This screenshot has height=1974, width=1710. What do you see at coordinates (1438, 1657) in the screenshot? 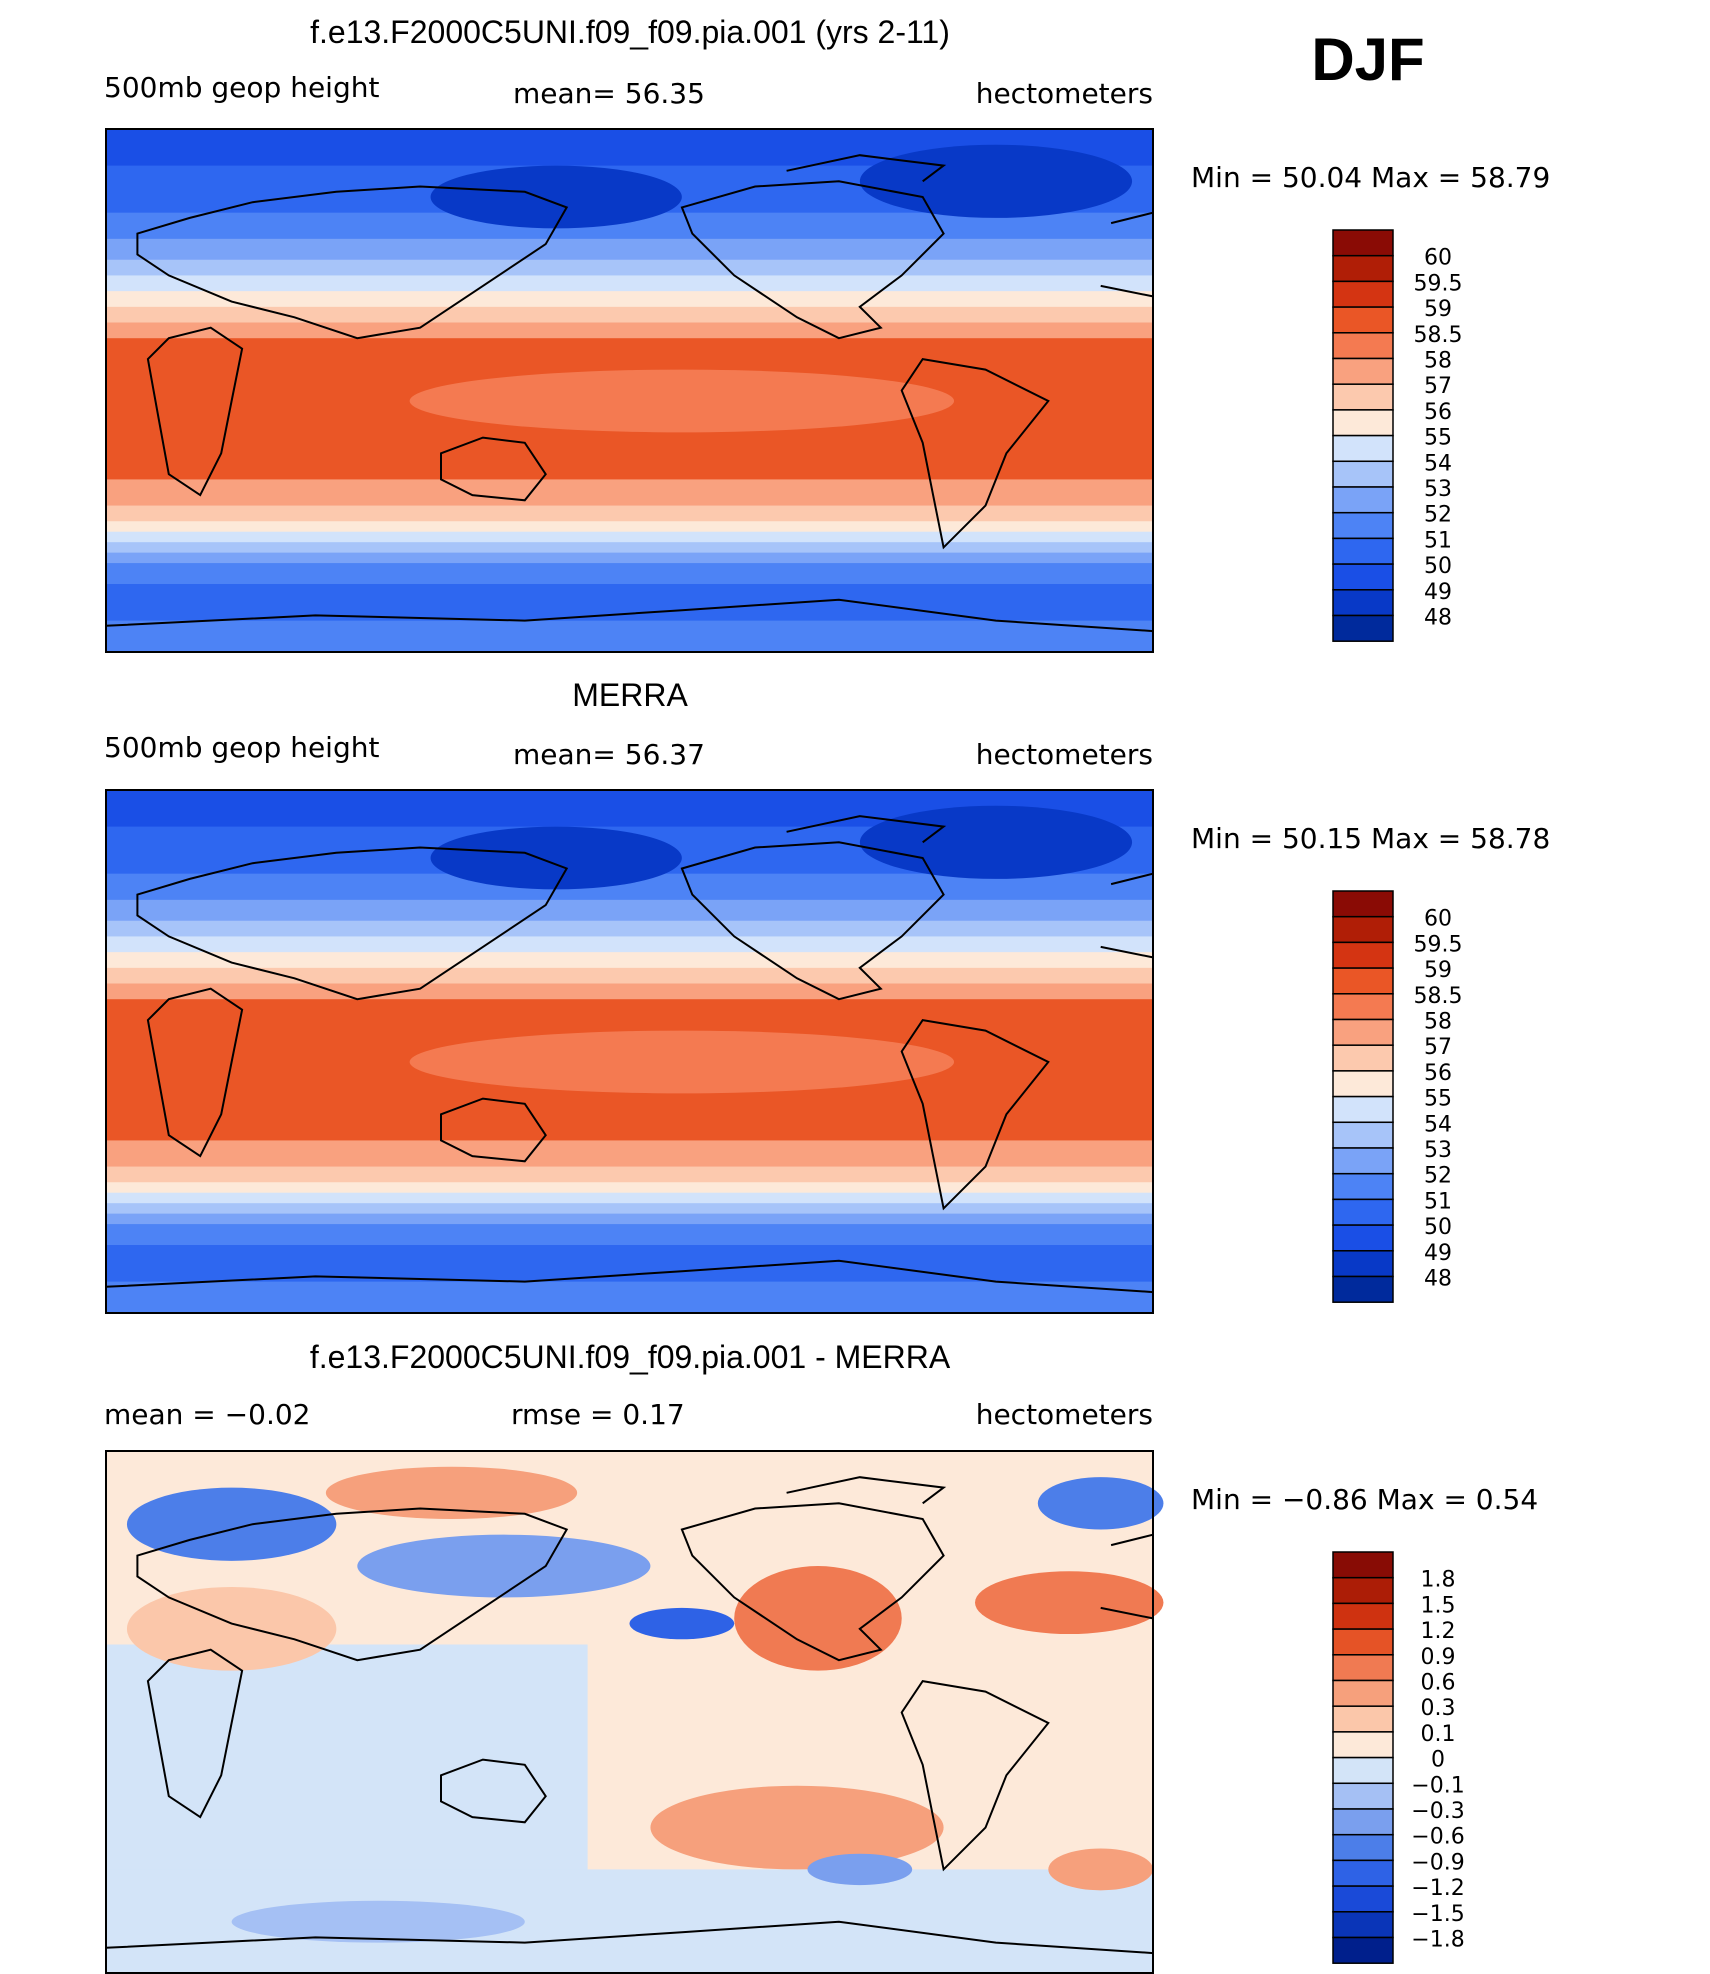
I see `colorbar-tick-label: 0.9` at bounding box center [1438, 1657].